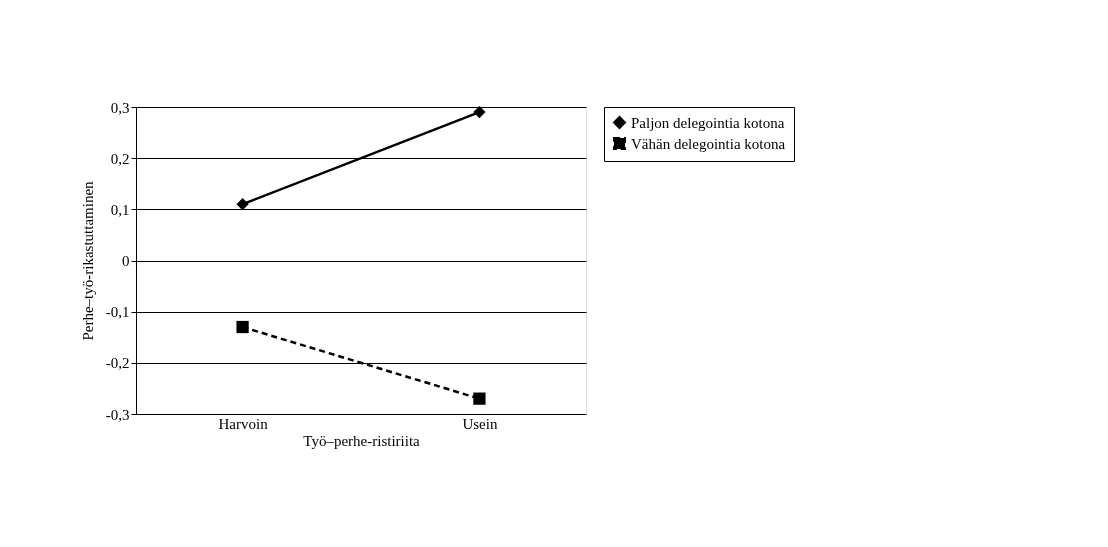 The height and width of the screenshot is (547, 1108). What do you see at coordinates (362, 440) in the screenshot?
I see `x-axis-title: Työ–perhe-ristiriita` at bounding box center [362, 440].